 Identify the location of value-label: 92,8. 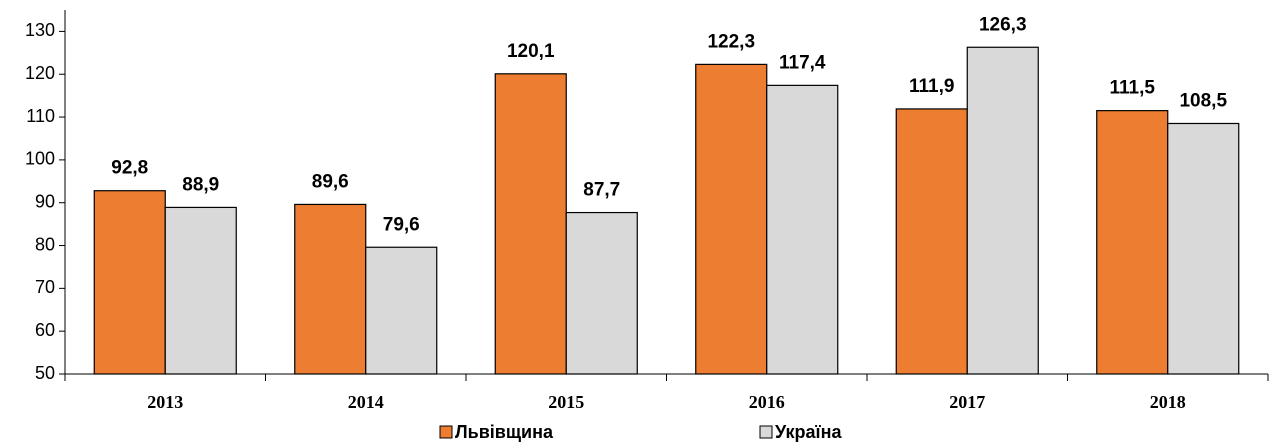
(129, 168).